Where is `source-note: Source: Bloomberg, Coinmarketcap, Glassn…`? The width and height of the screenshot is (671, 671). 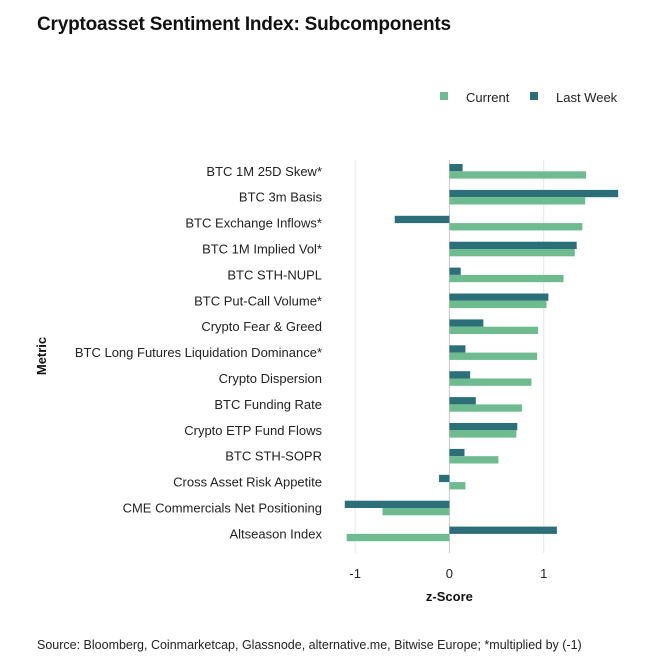 source-note: Source: Bloomberg, Coinmarketcap, Glassn… is located at coordinates (309, 645).